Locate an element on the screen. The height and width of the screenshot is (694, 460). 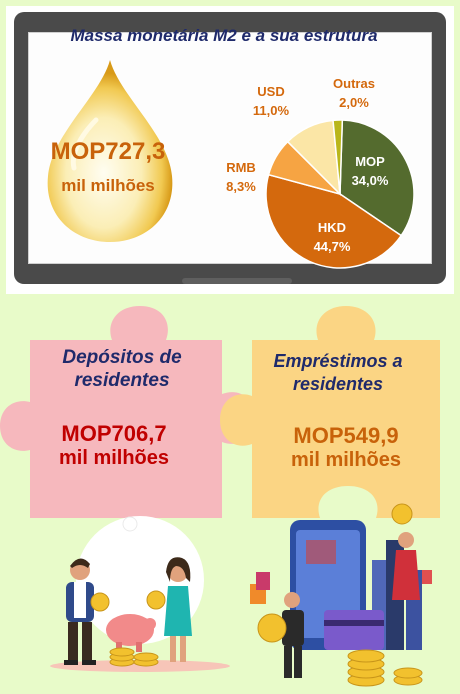
m2-total-value: MOP727,3 is located at coordinates (108, 151).